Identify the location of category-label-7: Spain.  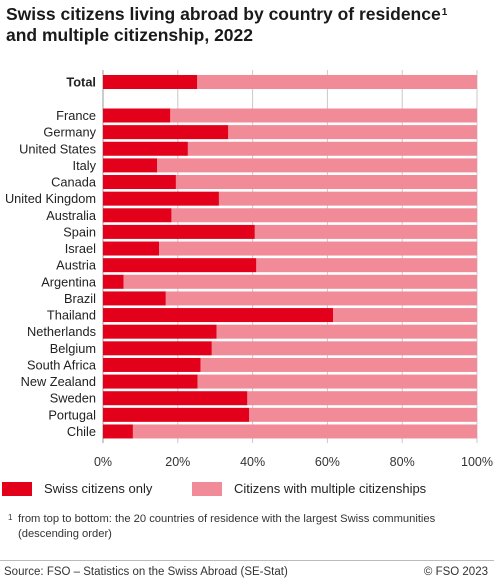
(79, 231).